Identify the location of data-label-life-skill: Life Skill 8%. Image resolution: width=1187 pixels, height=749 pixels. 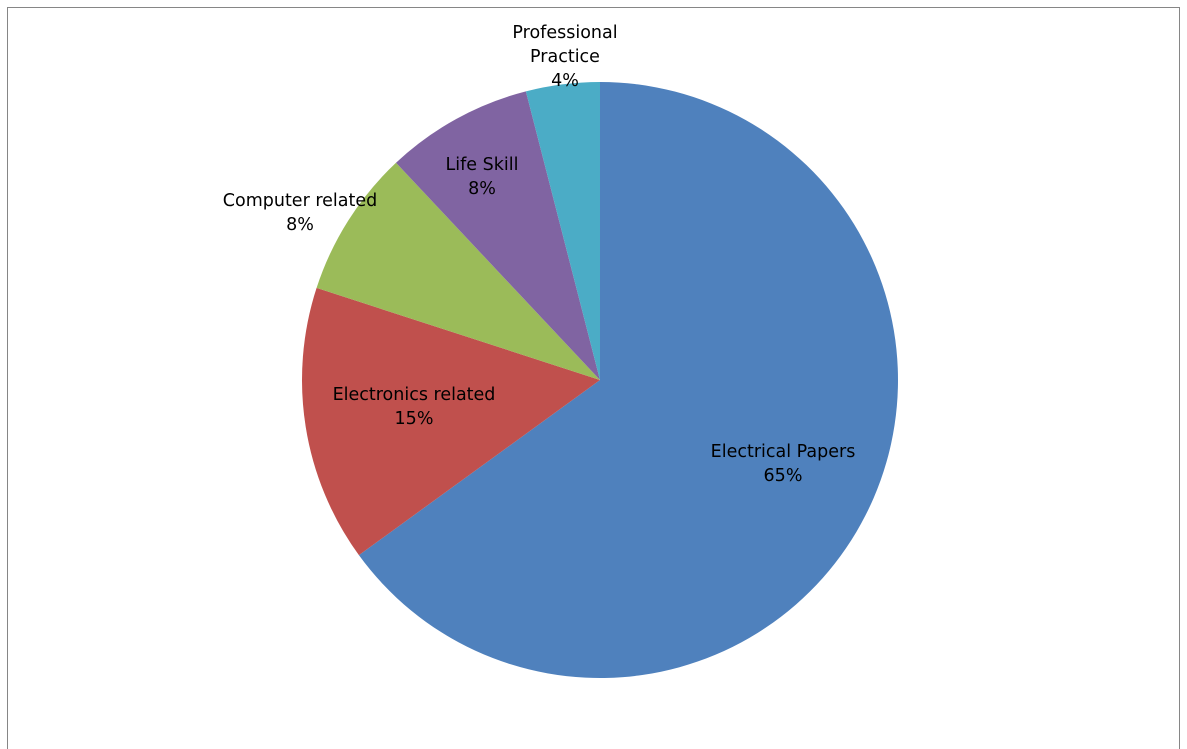
(482, 177).